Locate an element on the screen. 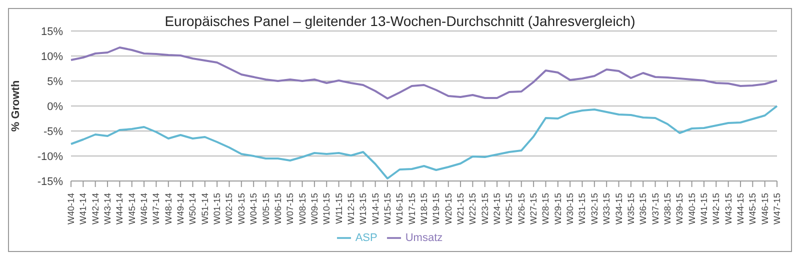  x-tick-label: W01-15 is located at coordinates (217, 209).